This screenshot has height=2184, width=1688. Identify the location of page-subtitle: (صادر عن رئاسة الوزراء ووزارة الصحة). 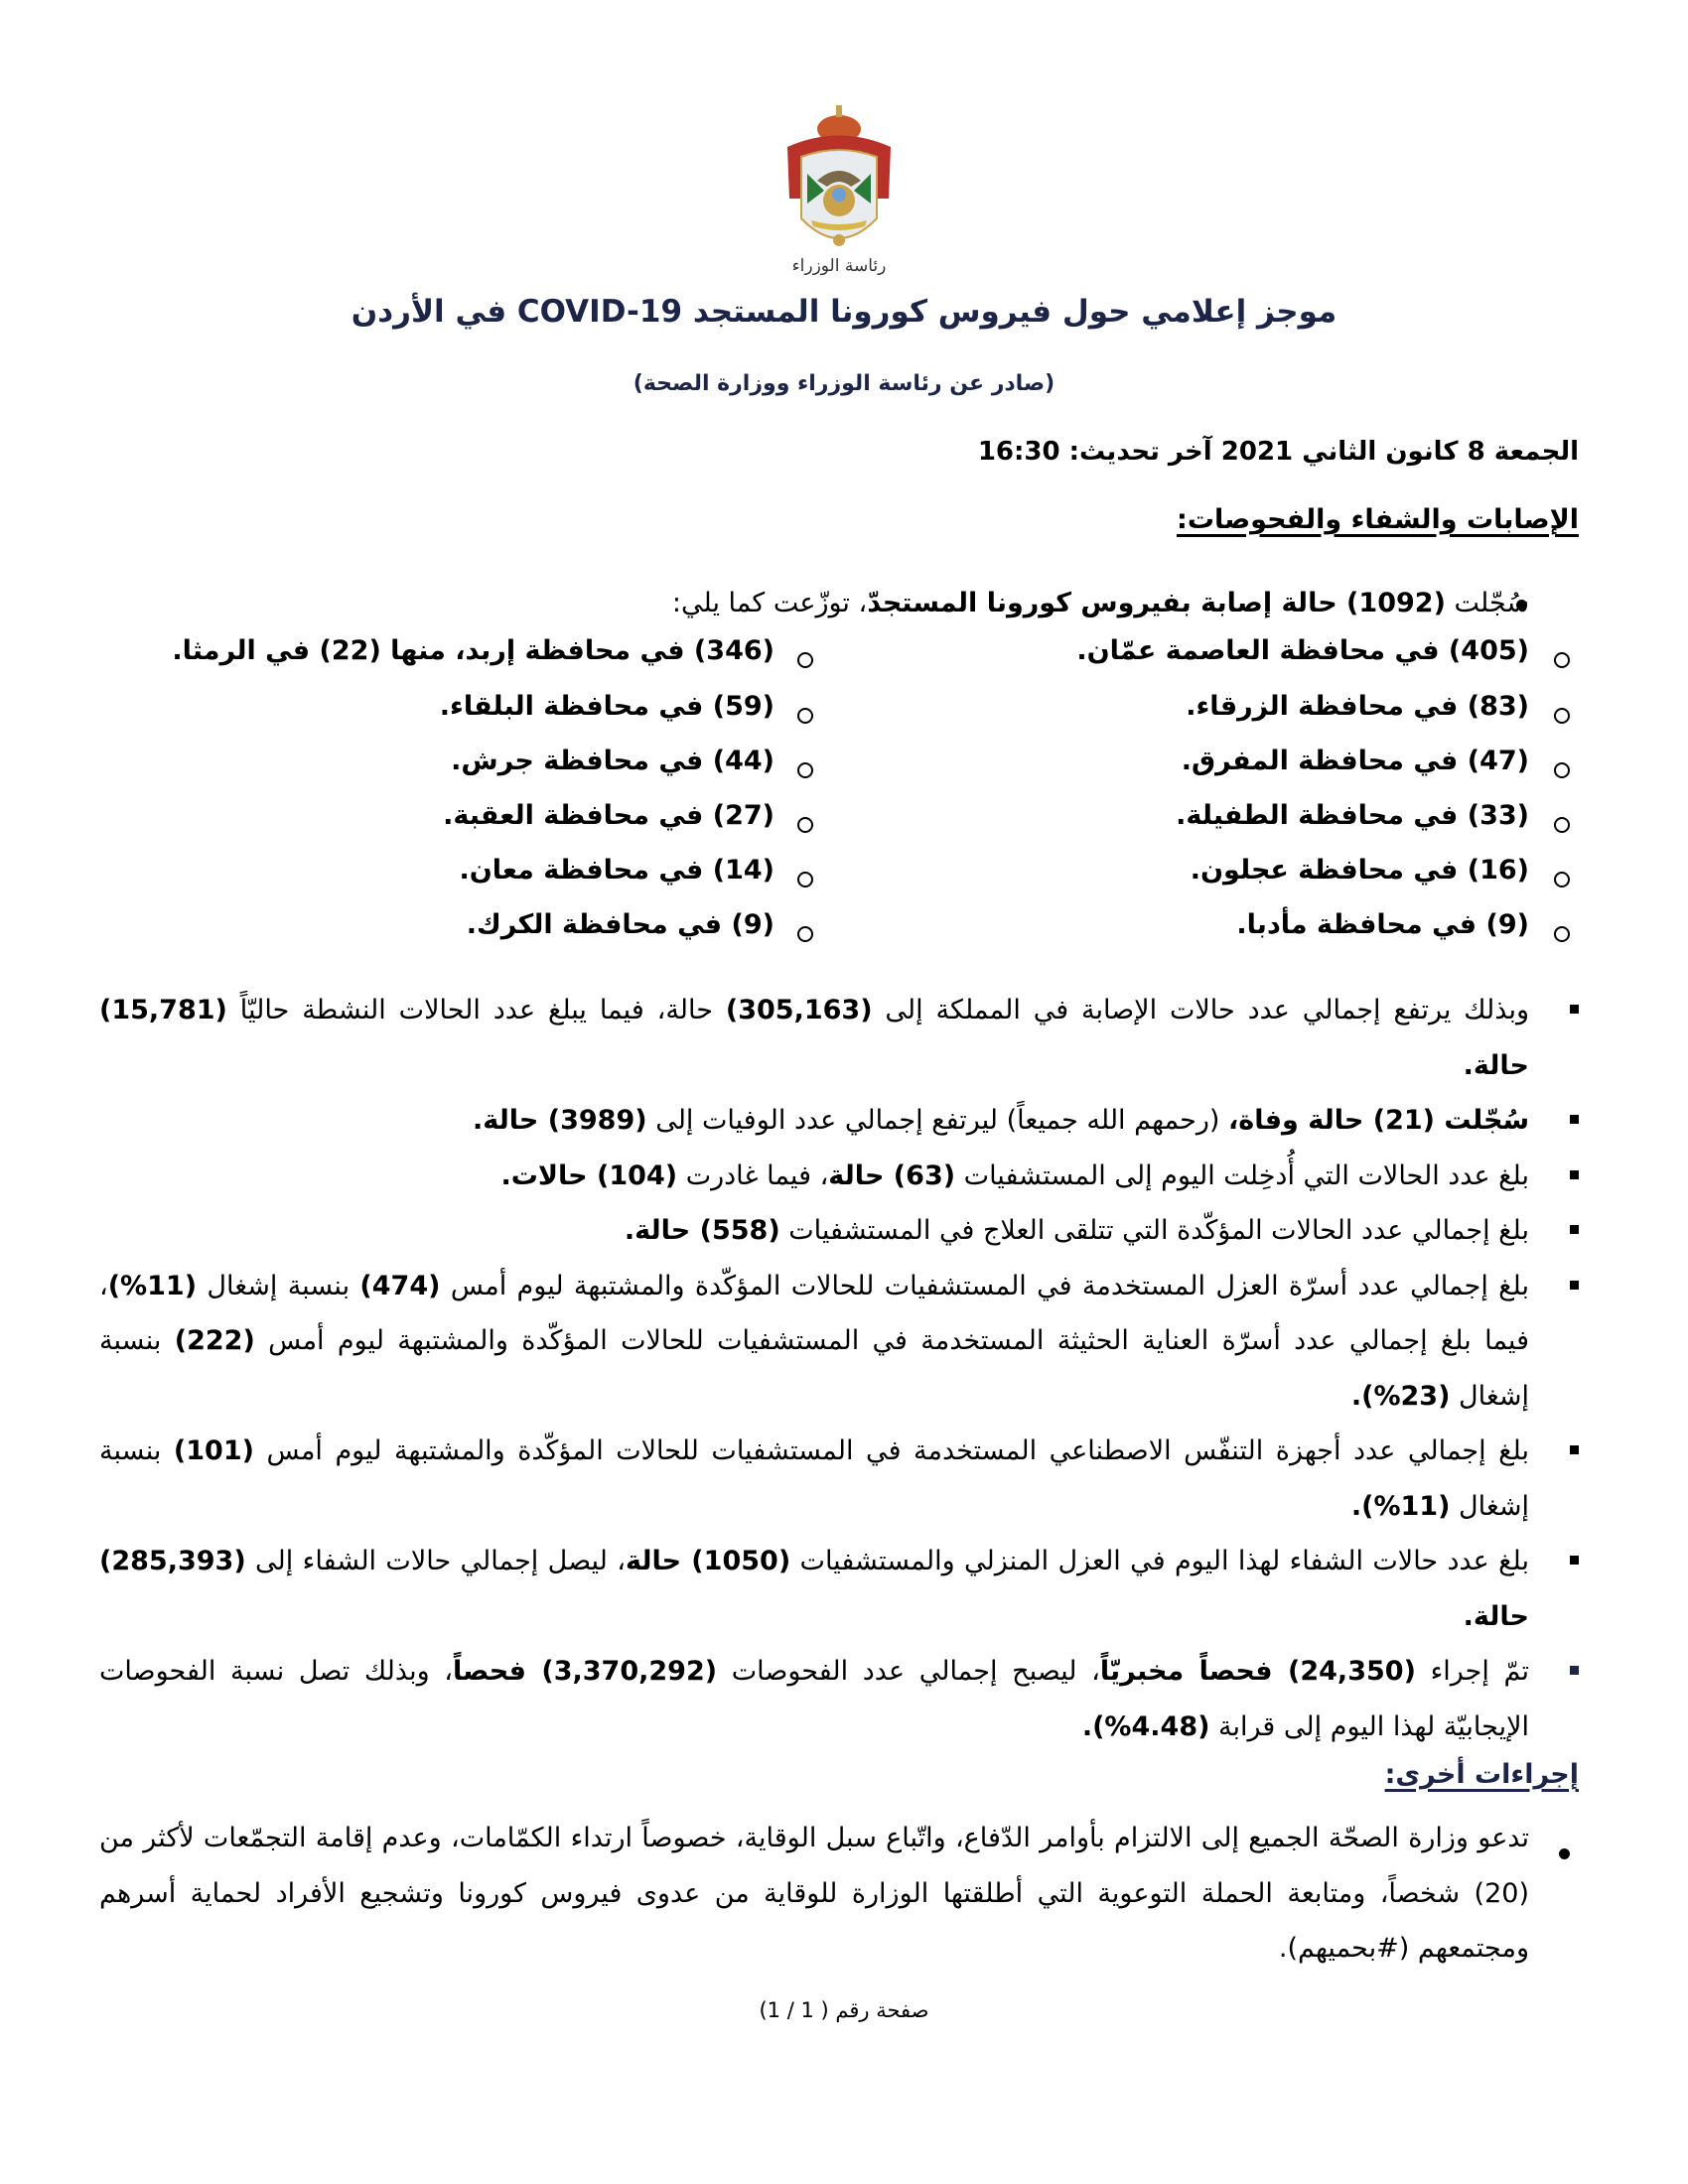
(844, 383).